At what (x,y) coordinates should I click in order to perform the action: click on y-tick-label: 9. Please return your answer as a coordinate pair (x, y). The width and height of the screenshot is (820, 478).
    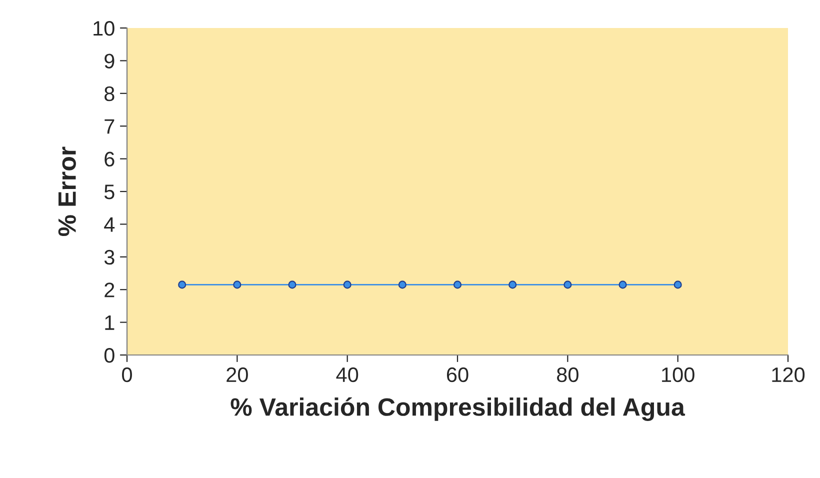
    Looking at the image, I should click on (109, 61).